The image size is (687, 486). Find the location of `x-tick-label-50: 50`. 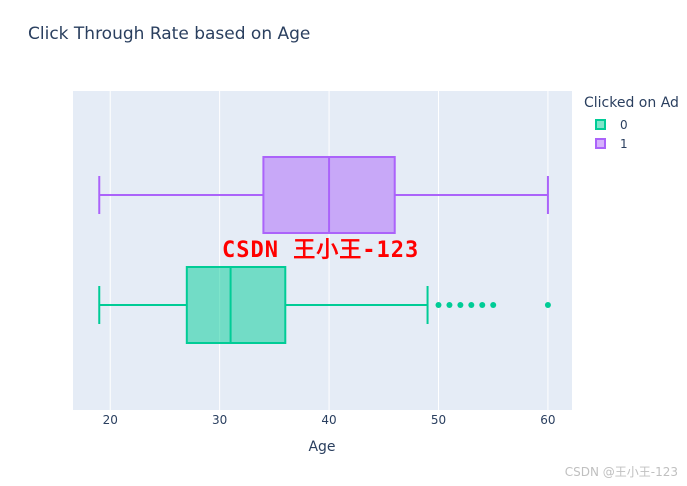

x-tick-label-50: 50 is located at coordinates (438, 420).